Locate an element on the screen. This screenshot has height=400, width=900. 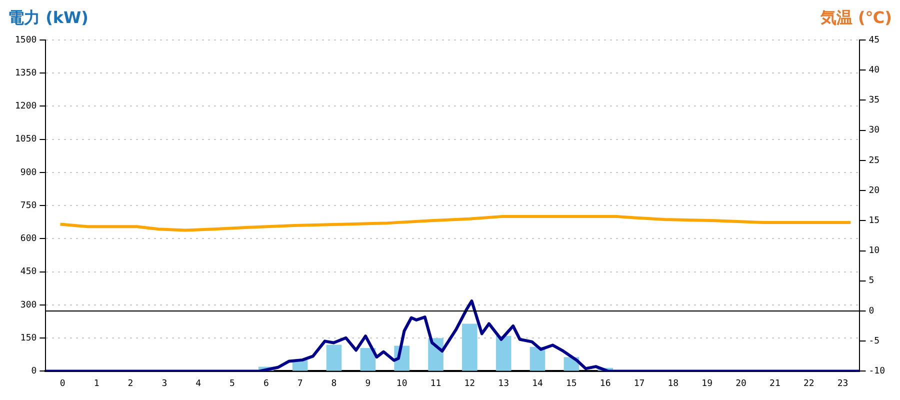
x-tick-label: 6 is located at coordinates (266, 383).